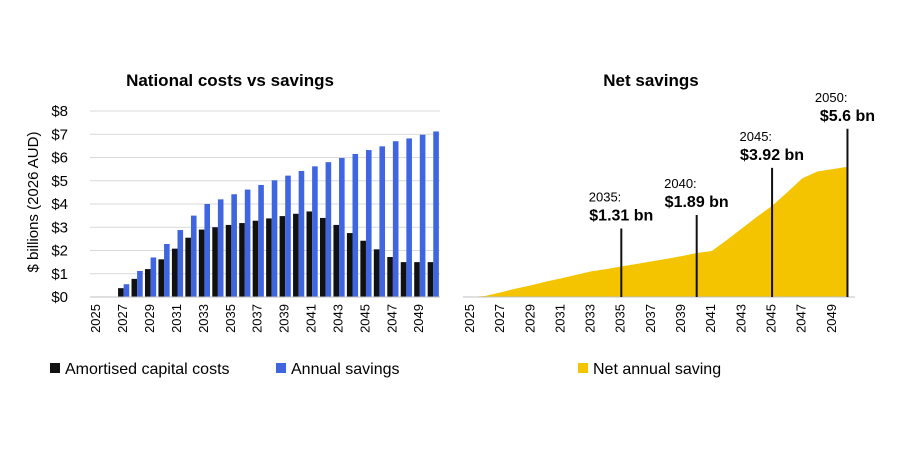 The width and height of the screenshot is (900, 450). Describe the element at coordinates (659, 231) in the screenshot. I see `right-chart-area` at that location.